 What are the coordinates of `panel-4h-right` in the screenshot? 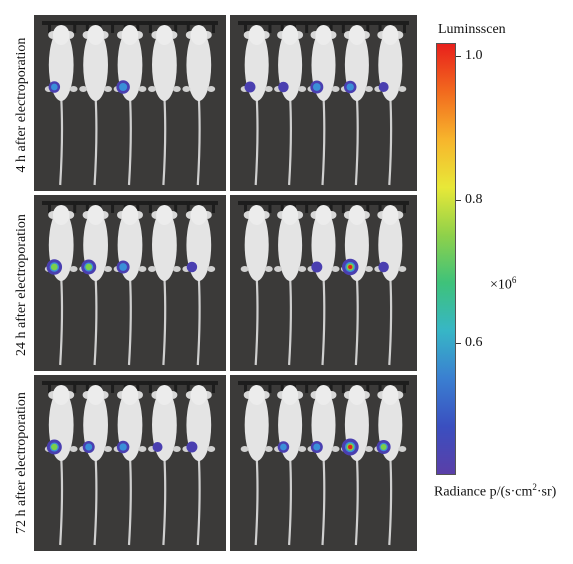 It's located at (323, 103).